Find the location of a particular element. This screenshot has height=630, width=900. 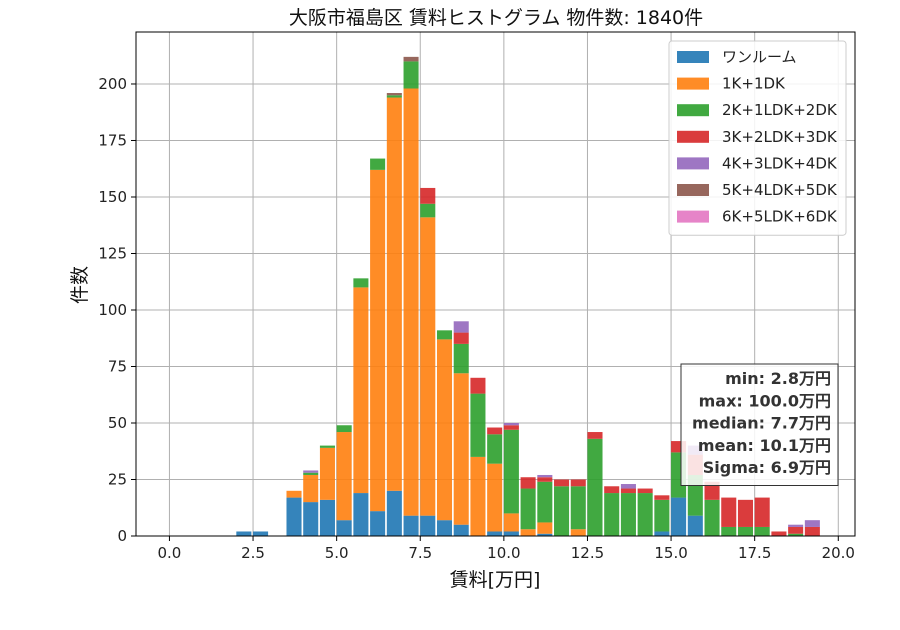

y-tick-label: 25 is located at coordinates (117, 479).